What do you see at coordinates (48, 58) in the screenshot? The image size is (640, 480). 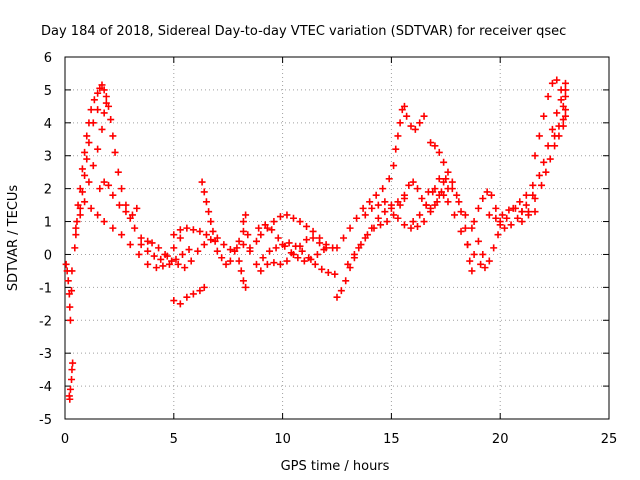 I see `y-tick-label: 6` at bounding box center [48, 58].